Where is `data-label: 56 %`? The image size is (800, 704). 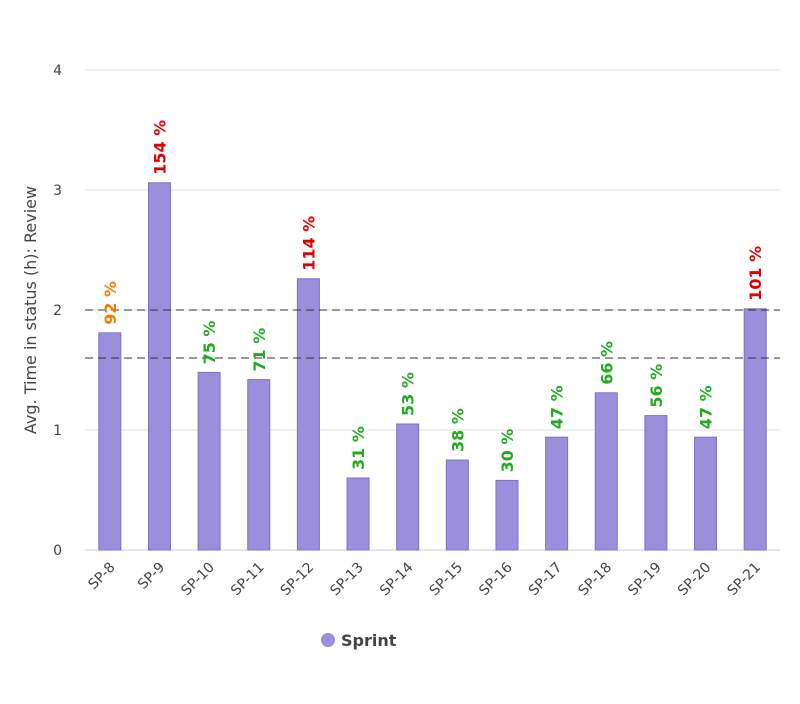 data-label: 56 % is located at coordinates (656, 386).